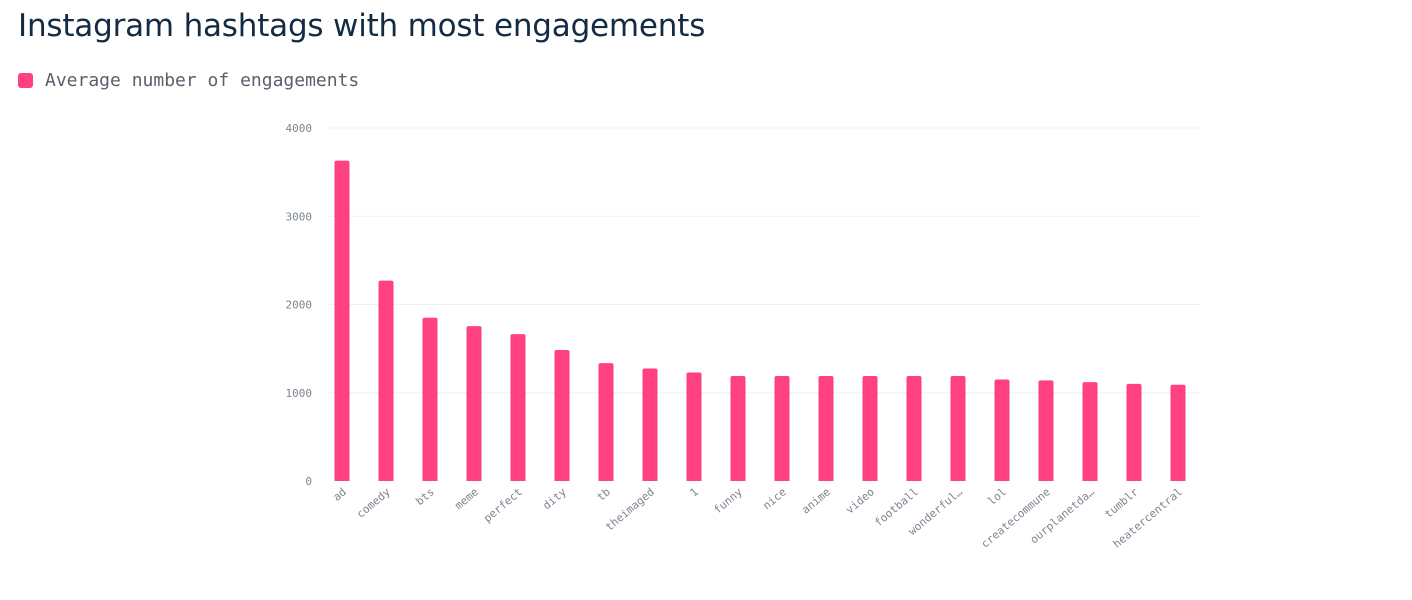 The image size is (1412, 600). I want to click on x-tick-label: dity, so click(554, 498).